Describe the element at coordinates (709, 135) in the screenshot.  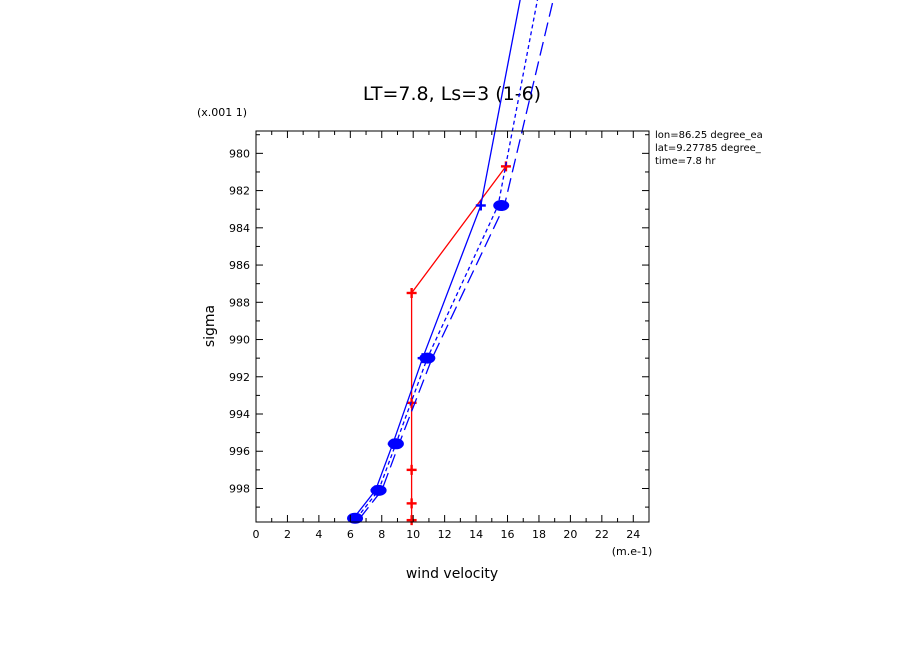
I see `annotation-line: lon=86.25 degree_ea` at that location.